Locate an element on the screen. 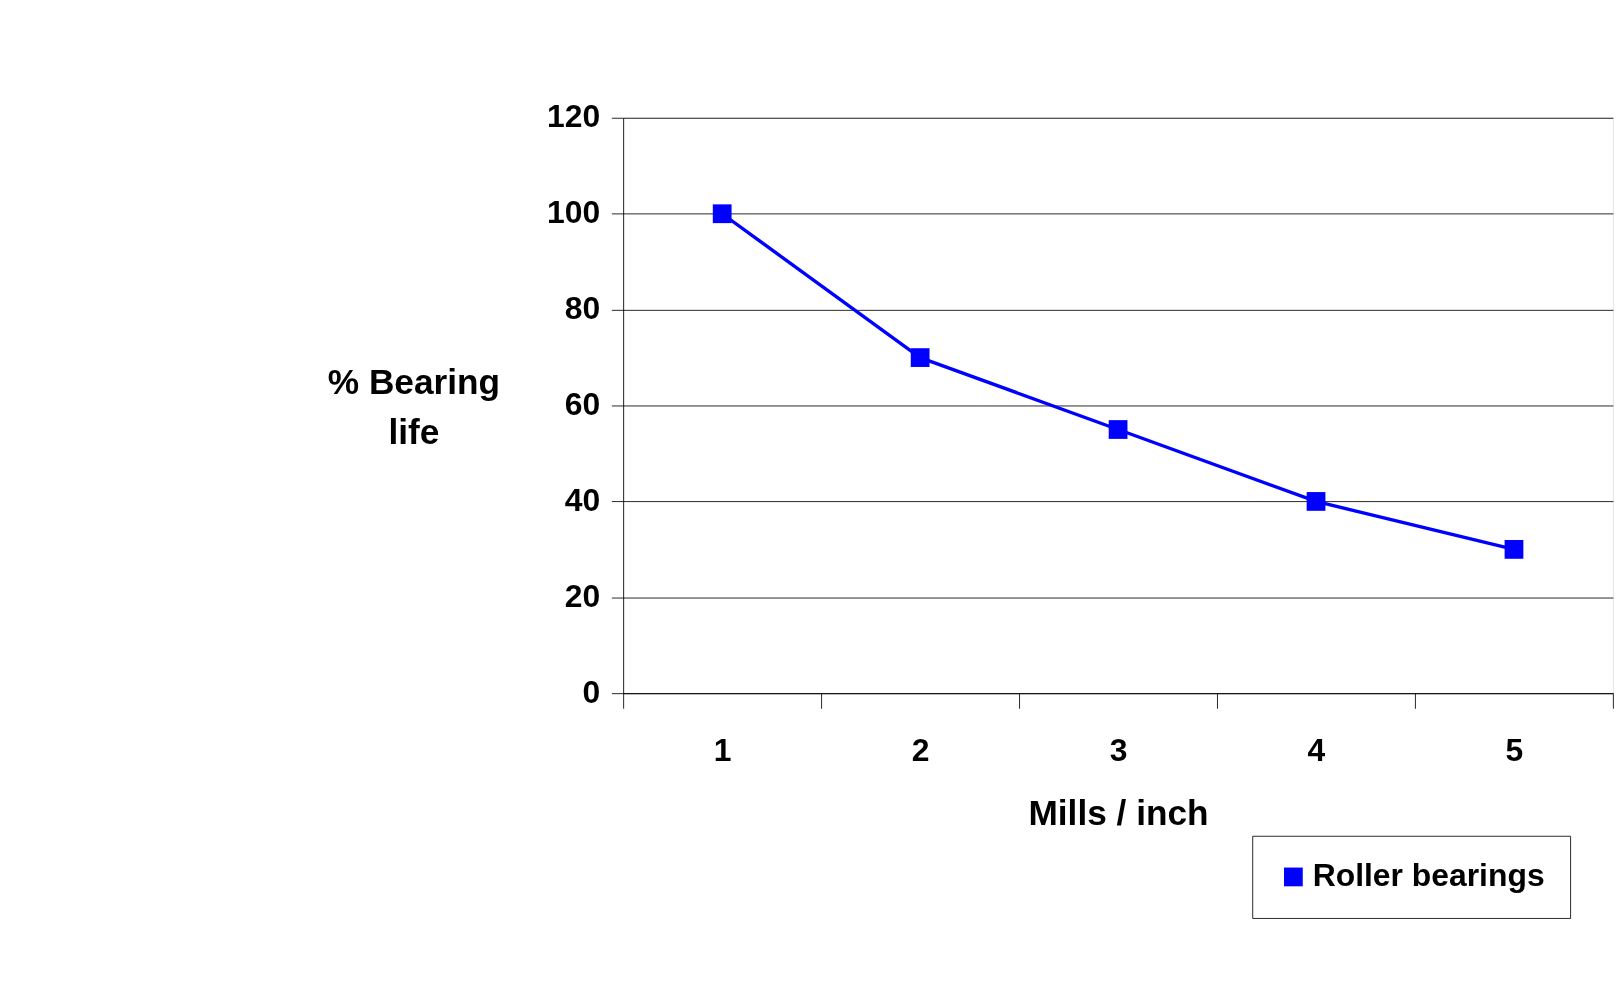 This screenshot has height=983, width=1618. x-tick-label: 3 is located at coordinates (1118, 749).